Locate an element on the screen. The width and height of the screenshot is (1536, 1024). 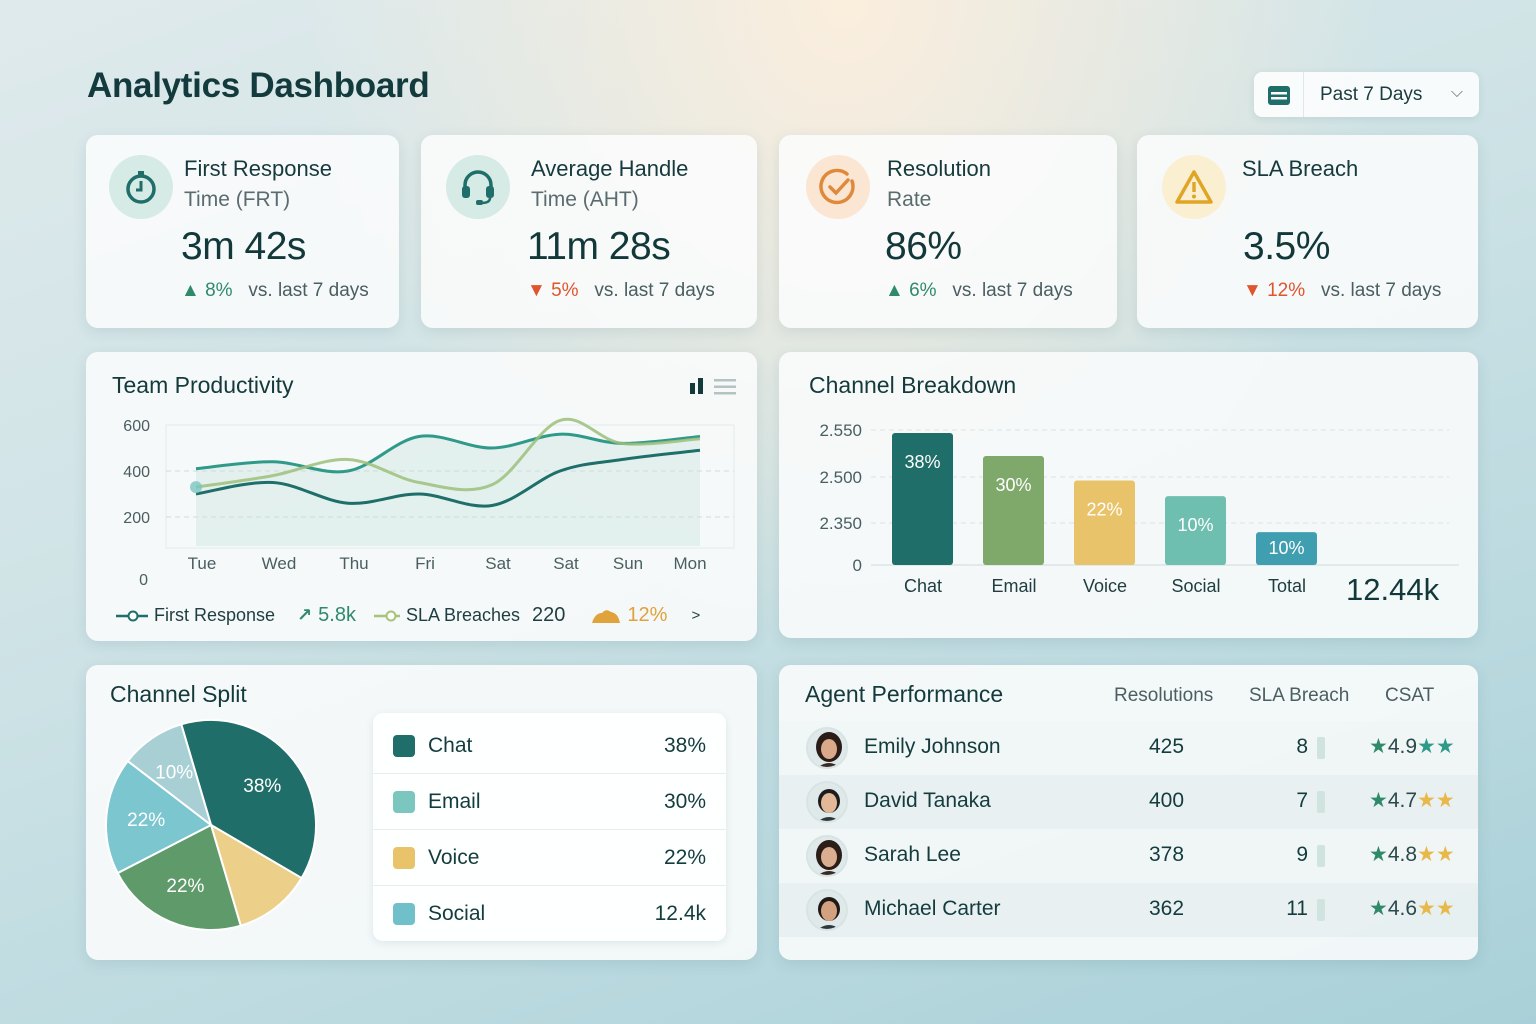
warning-icon is located at coordinates (1194, 187).